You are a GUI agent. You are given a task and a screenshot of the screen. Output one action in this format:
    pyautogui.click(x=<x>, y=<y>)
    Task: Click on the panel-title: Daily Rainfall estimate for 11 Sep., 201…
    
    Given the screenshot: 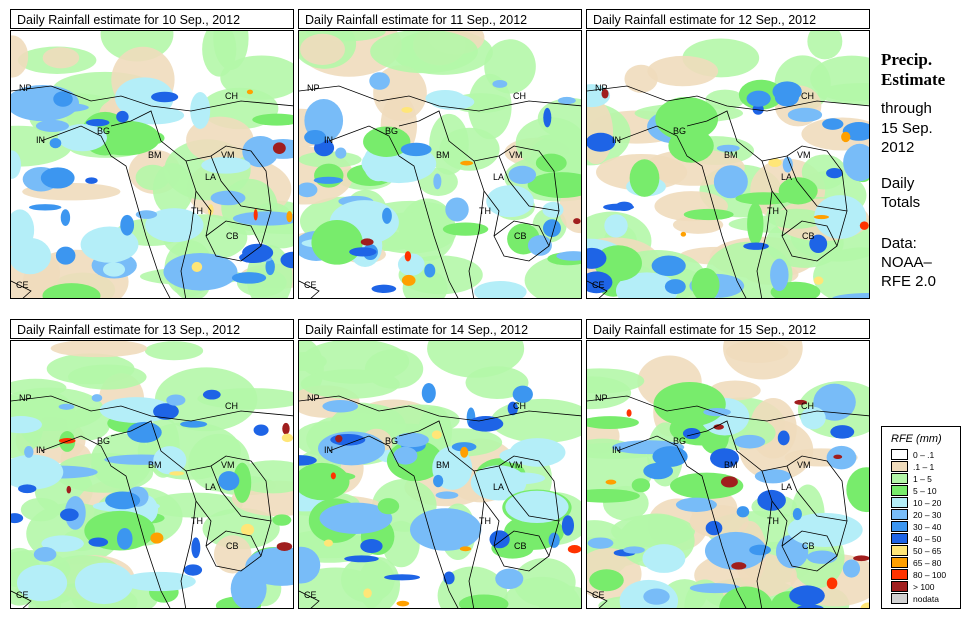 What is the action you would take?
    pyautogui.click(x=440, y=19)
    